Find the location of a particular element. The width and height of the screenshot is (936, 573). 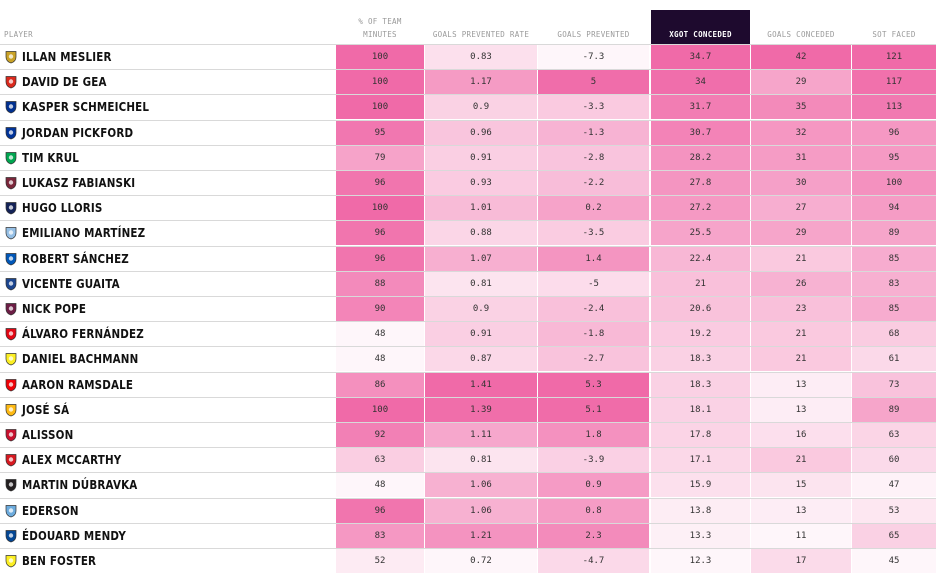

table-row: ILLAN MESLIER 100 0.83 -7.3 34.7 42 121 is located at coordinates (468, 56).